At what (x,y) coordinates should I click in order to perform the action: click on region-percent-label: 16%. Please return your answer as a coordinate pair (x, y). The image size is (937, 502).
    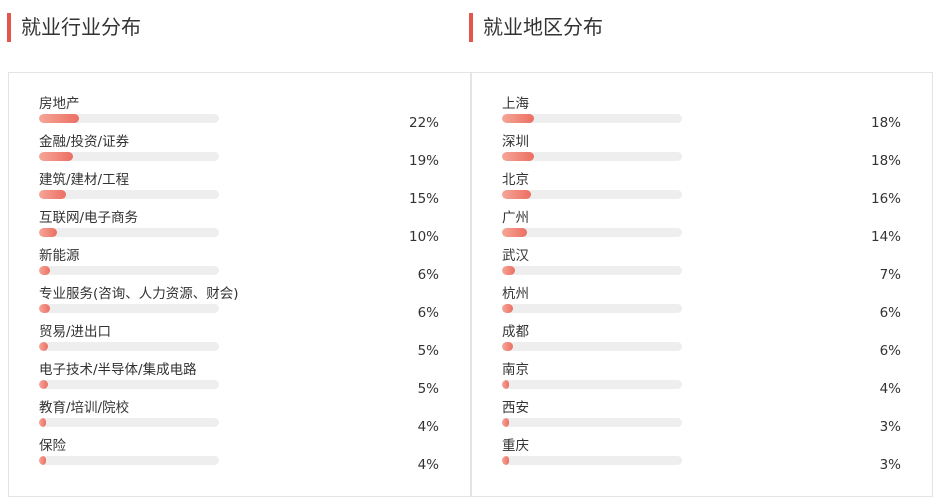
    Looking at the image, I should click on (885, 199).